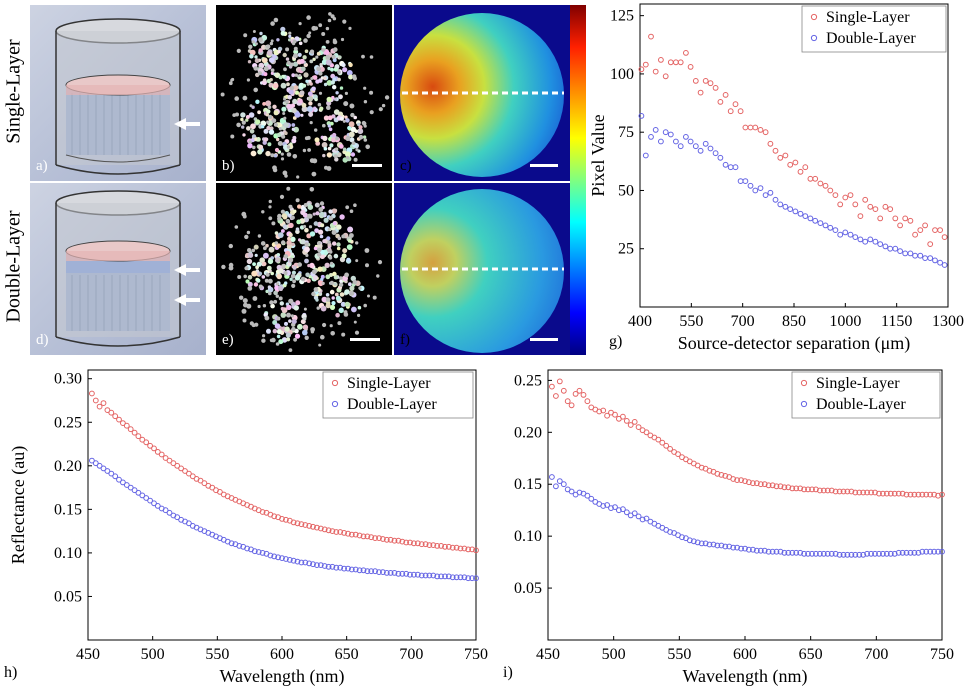 The image size is (966, 689). What do you see at coordinates (127, 268) in the screenshot?
I see `cylinder-double-illustration` at bounding box center [127, 268].